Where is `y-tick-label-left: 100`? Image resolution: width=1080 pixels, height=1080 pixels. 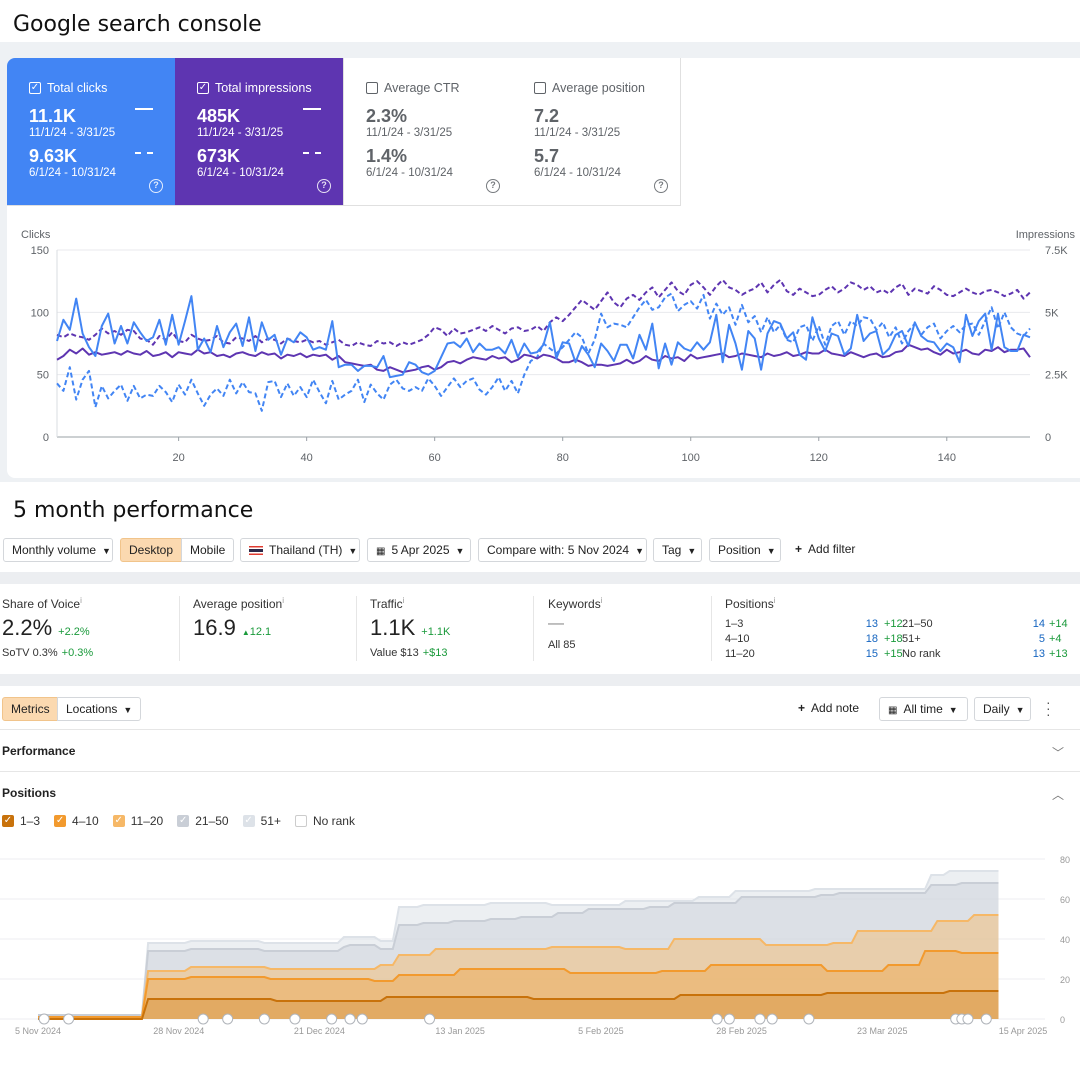 y-tick-label-left: 100 is located at coordinates (40, 313).